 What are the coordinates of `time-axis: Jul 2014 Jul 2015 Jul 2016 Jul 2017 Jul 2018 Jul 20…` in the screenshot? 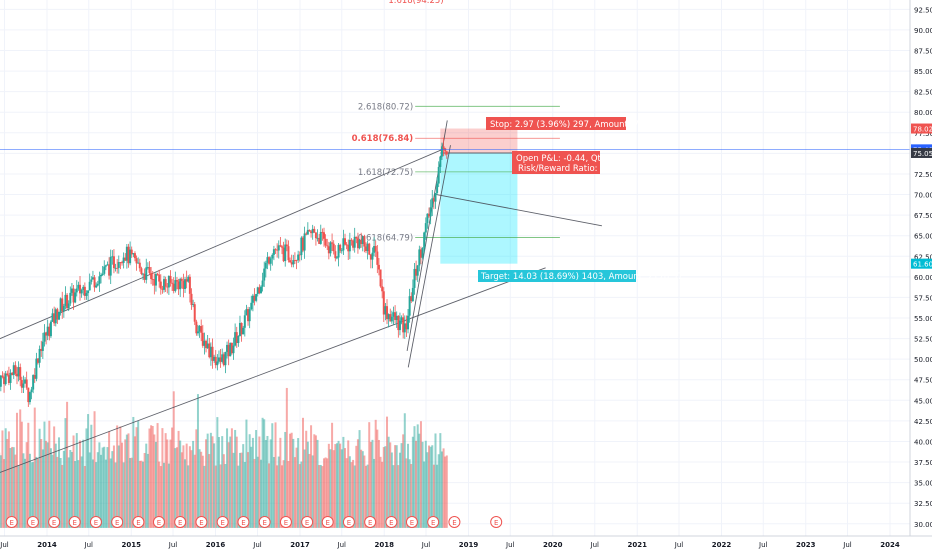 It's located at (466, 542).